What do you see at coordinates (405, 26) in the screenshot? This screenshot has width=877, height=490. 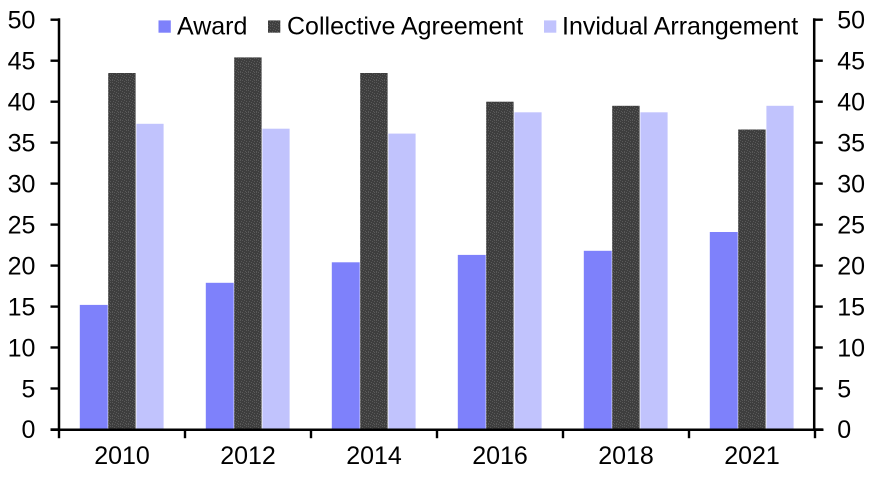 I see `svg-text: Collective Agreement` at bounding box center [405, 26].